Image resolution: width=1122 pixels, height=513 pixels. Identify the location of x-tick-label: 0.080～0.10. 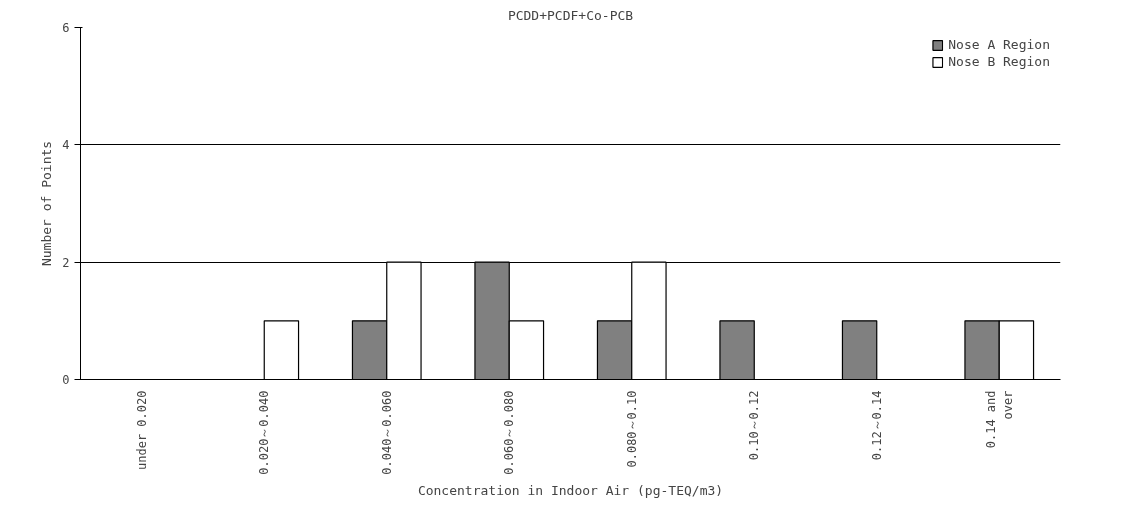
(631, 429).